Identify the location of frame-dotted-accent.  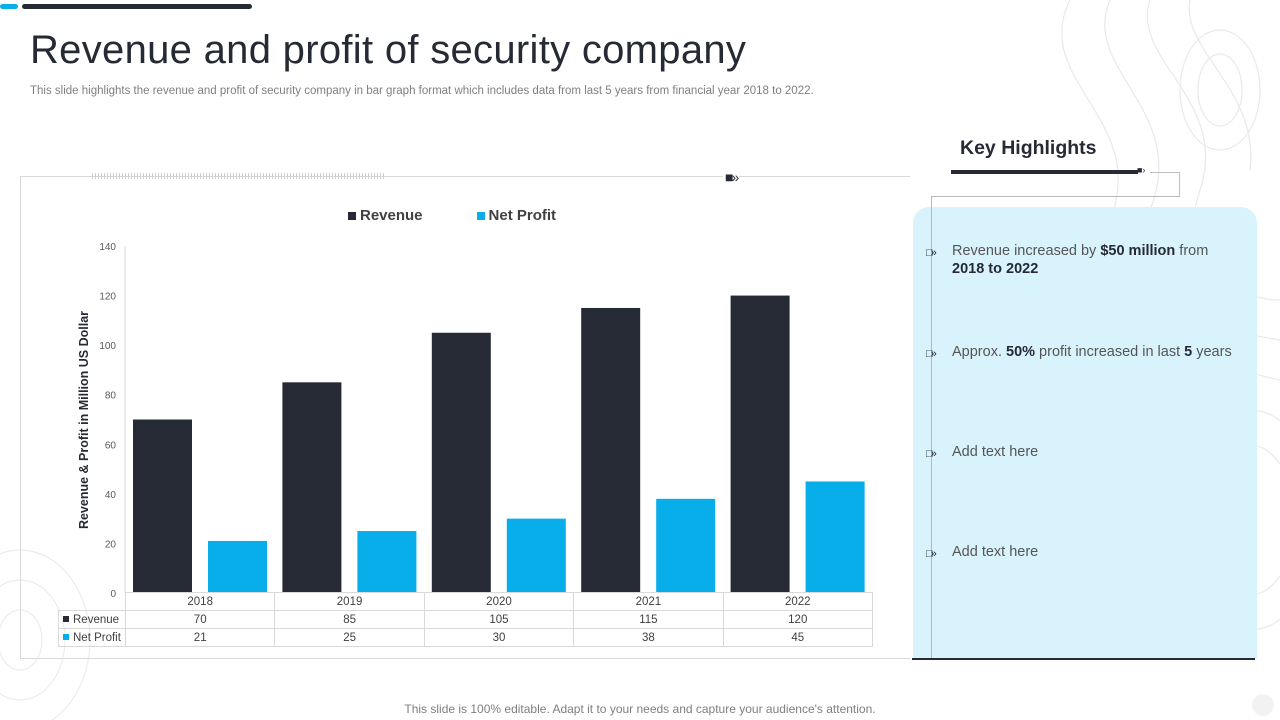
(238, 176).